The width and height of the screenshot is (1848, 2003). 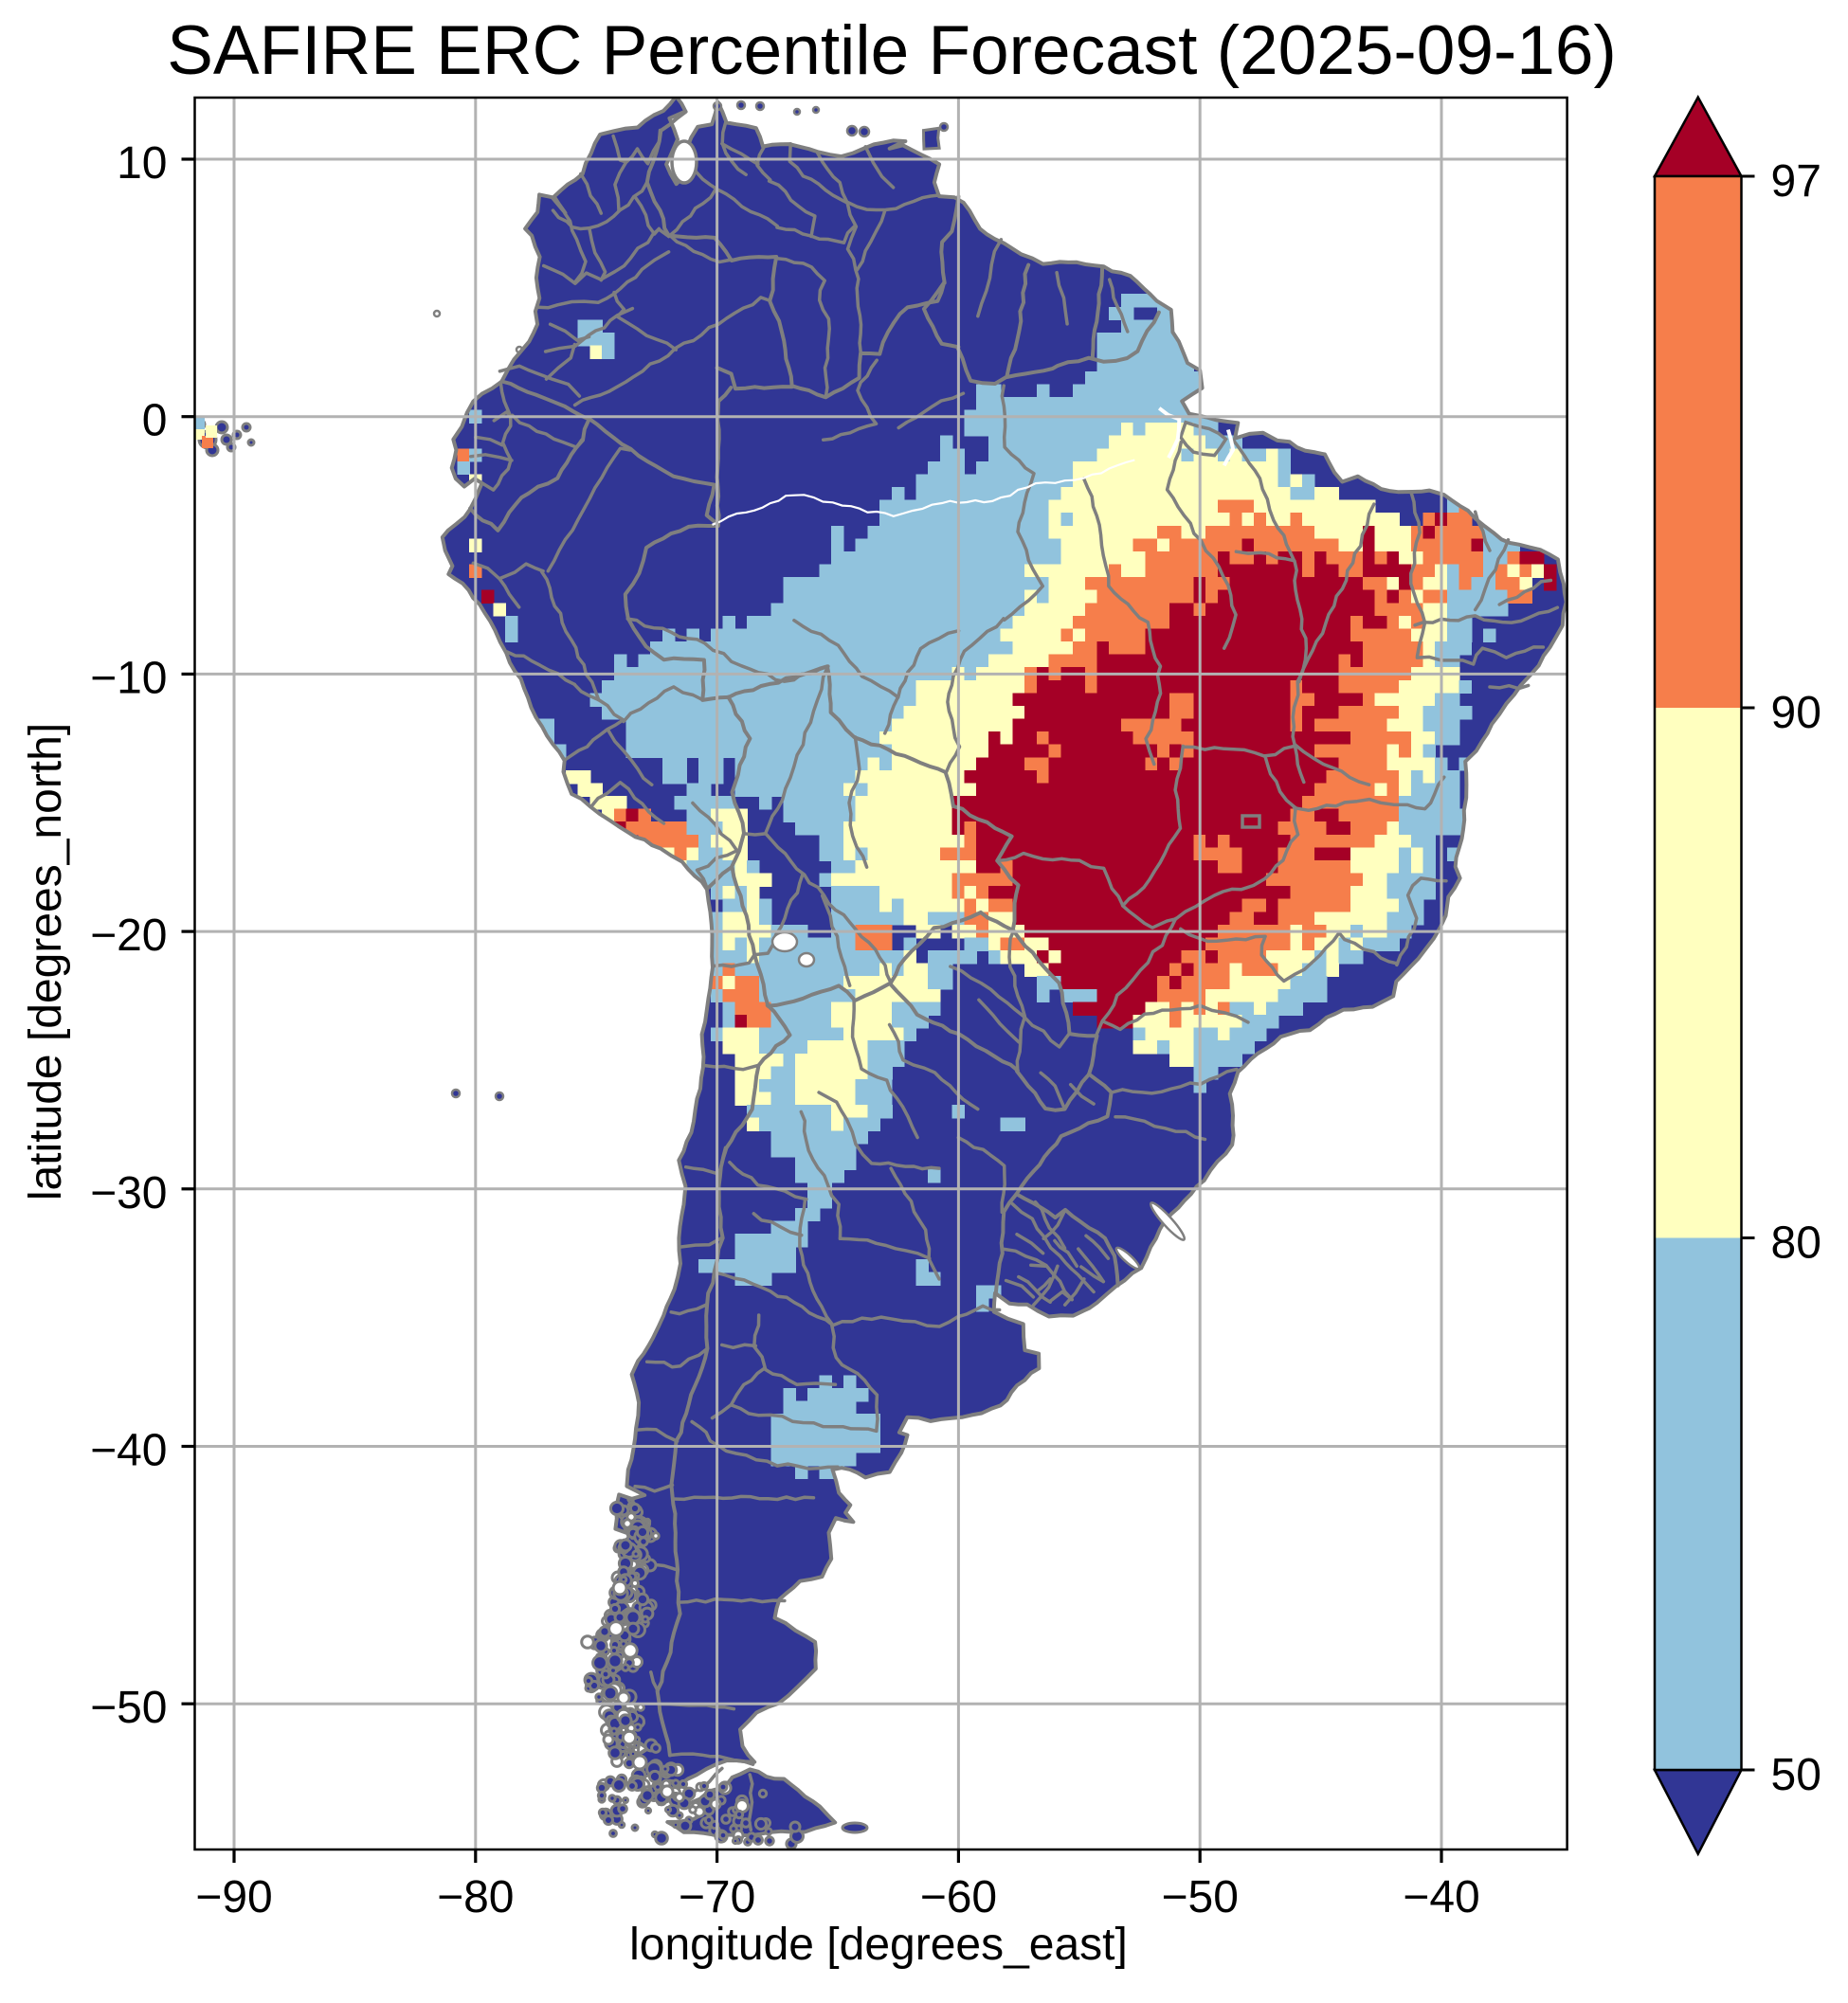 What do you see at coordinates (1796, 1243) in the screenshot?
I see `svg-text: 80` at bounding box center [1796, 1243].